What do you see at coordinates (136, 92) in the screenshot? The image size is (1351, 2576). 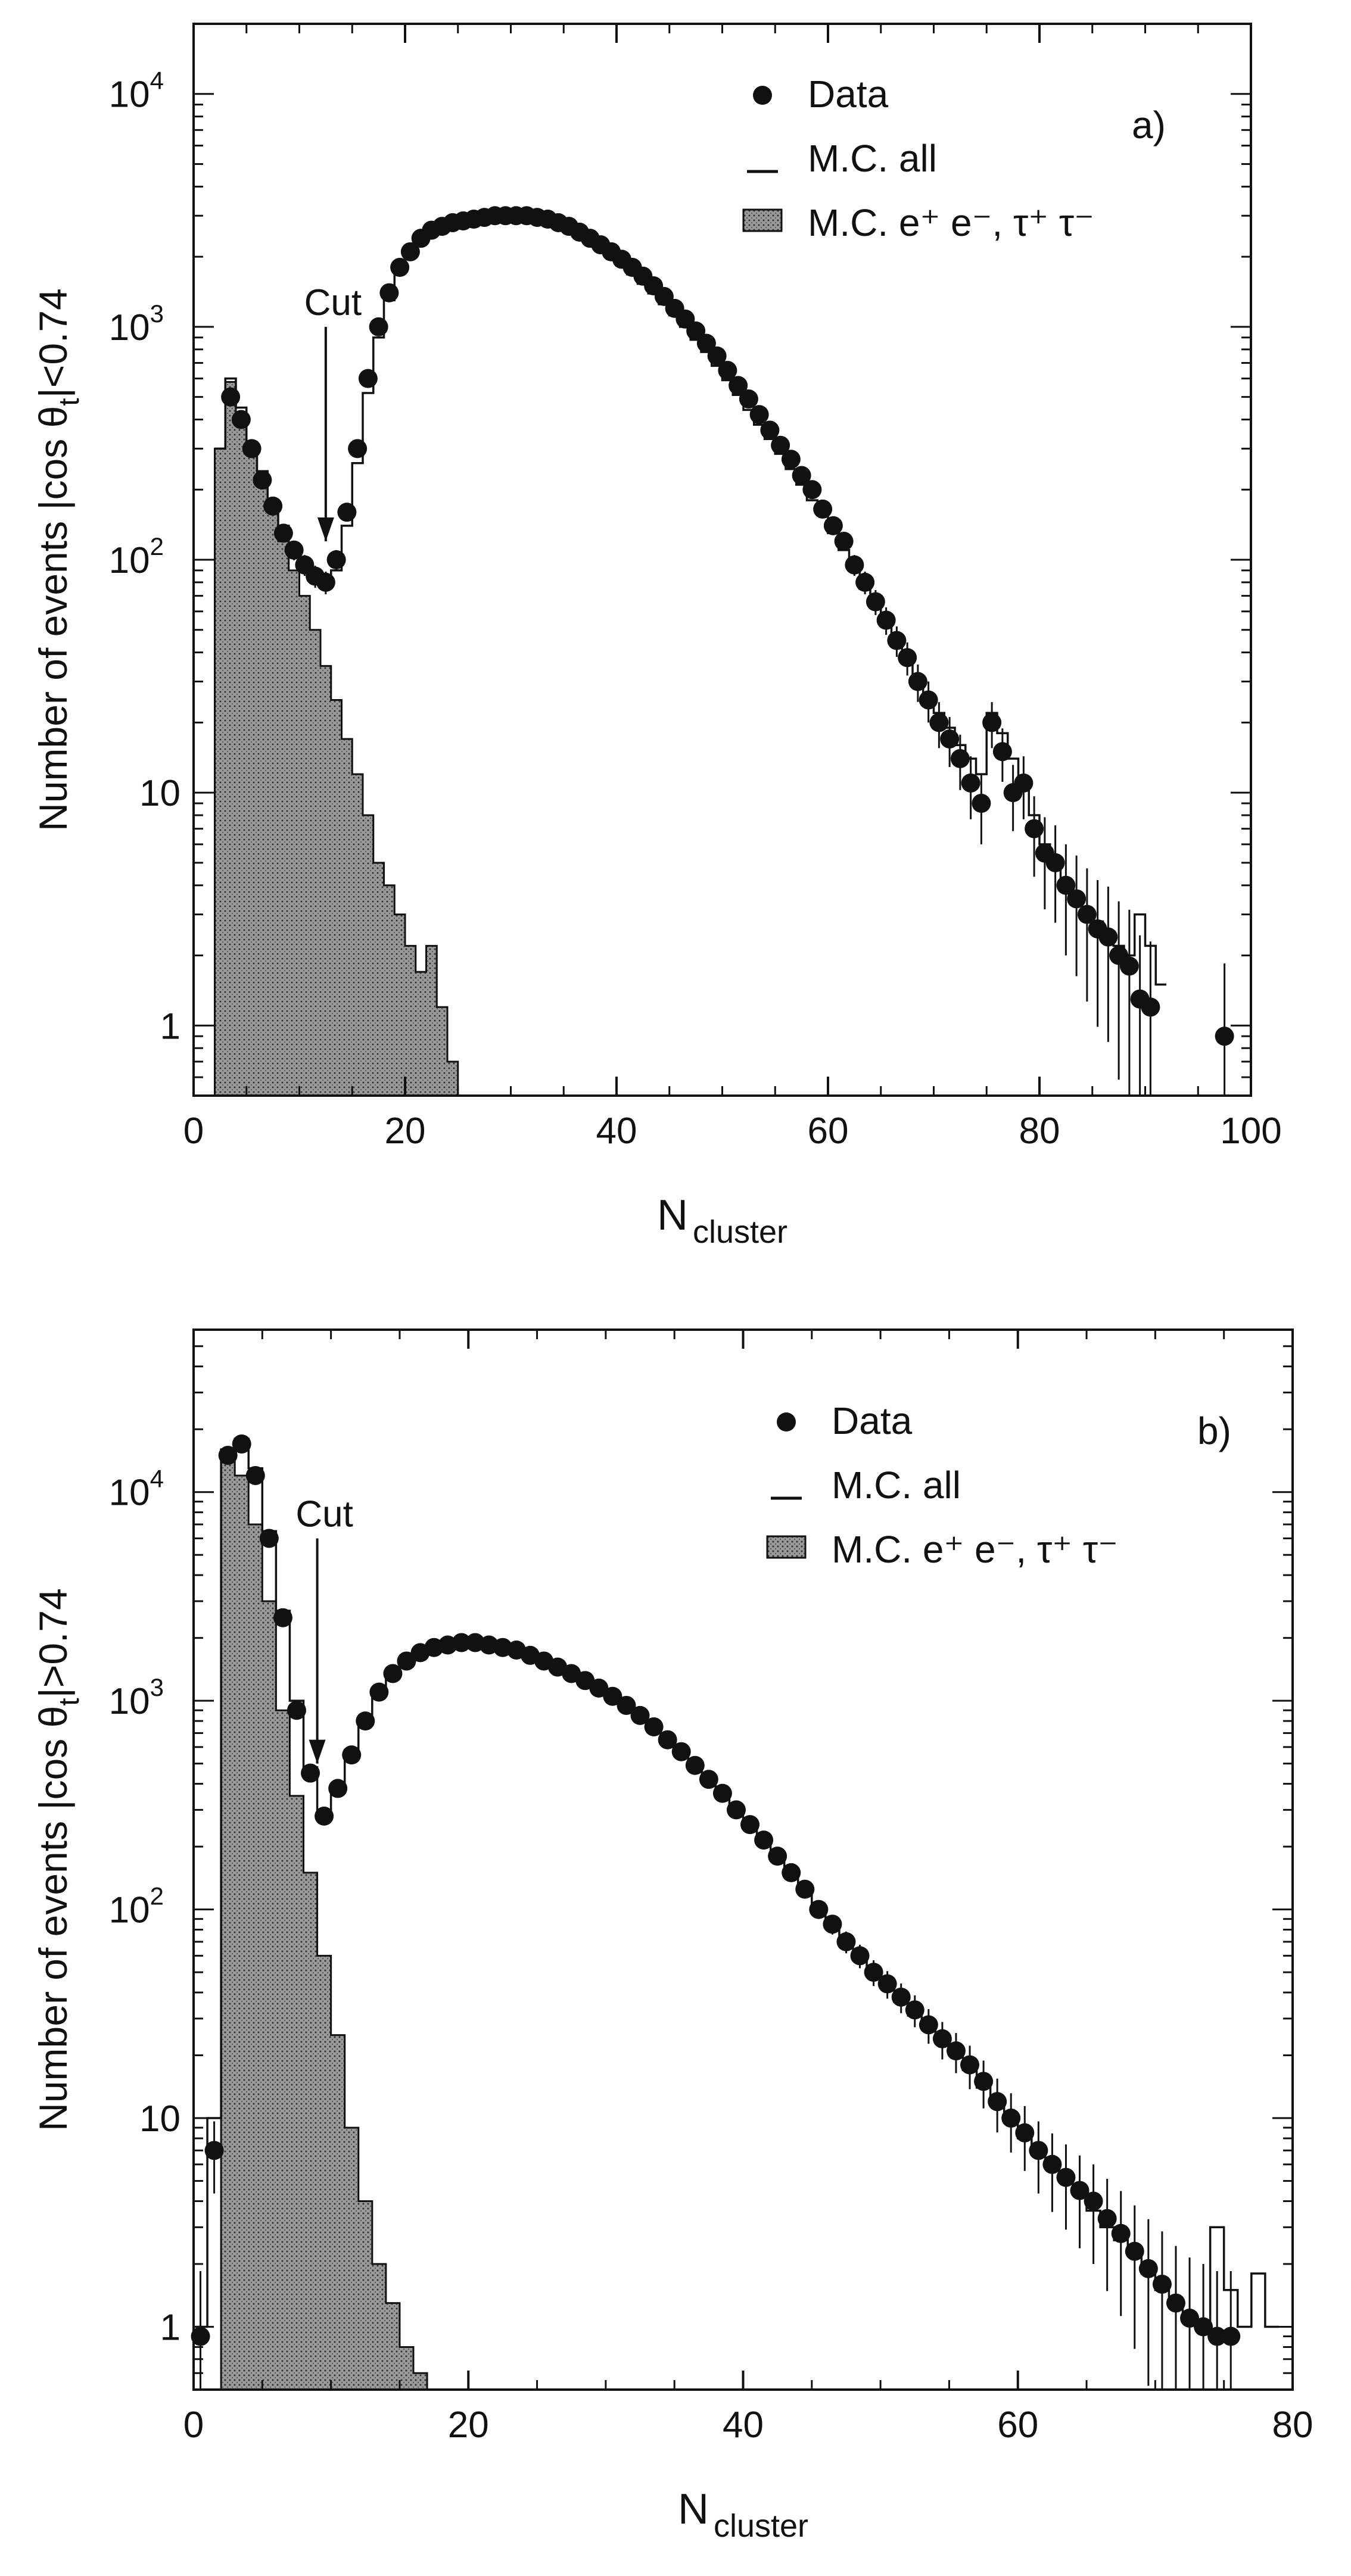 I see `y-tick-label: 104` at bounding box center [136, 92].